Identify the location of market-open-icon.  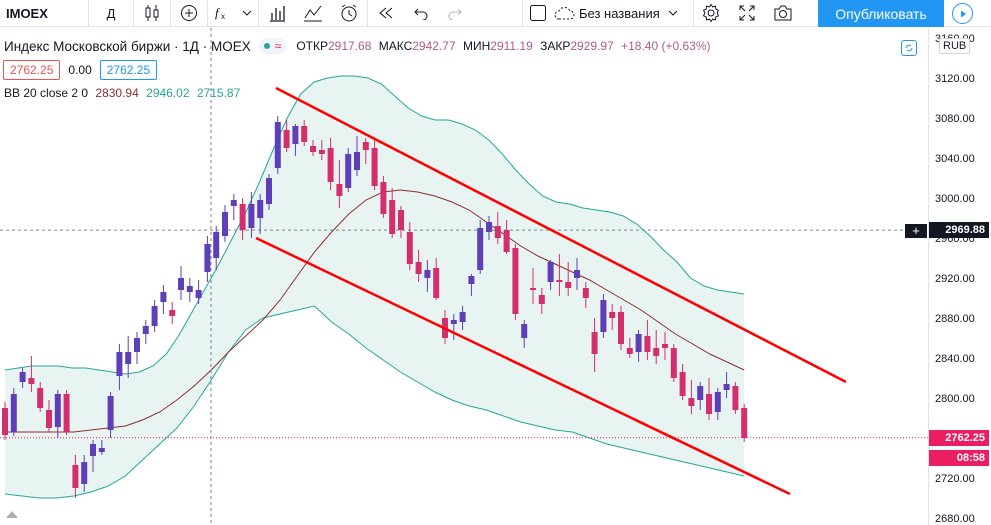
(266, 46).